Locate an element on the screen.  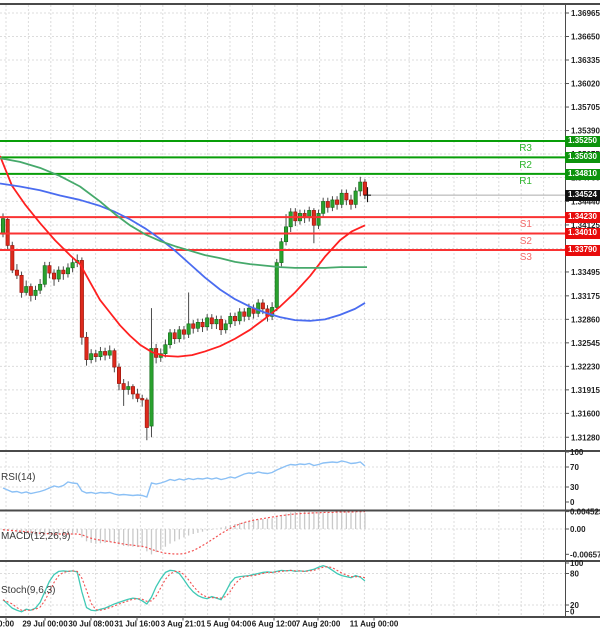
support-label-s3: S3 is located at coordinates (525, 257).